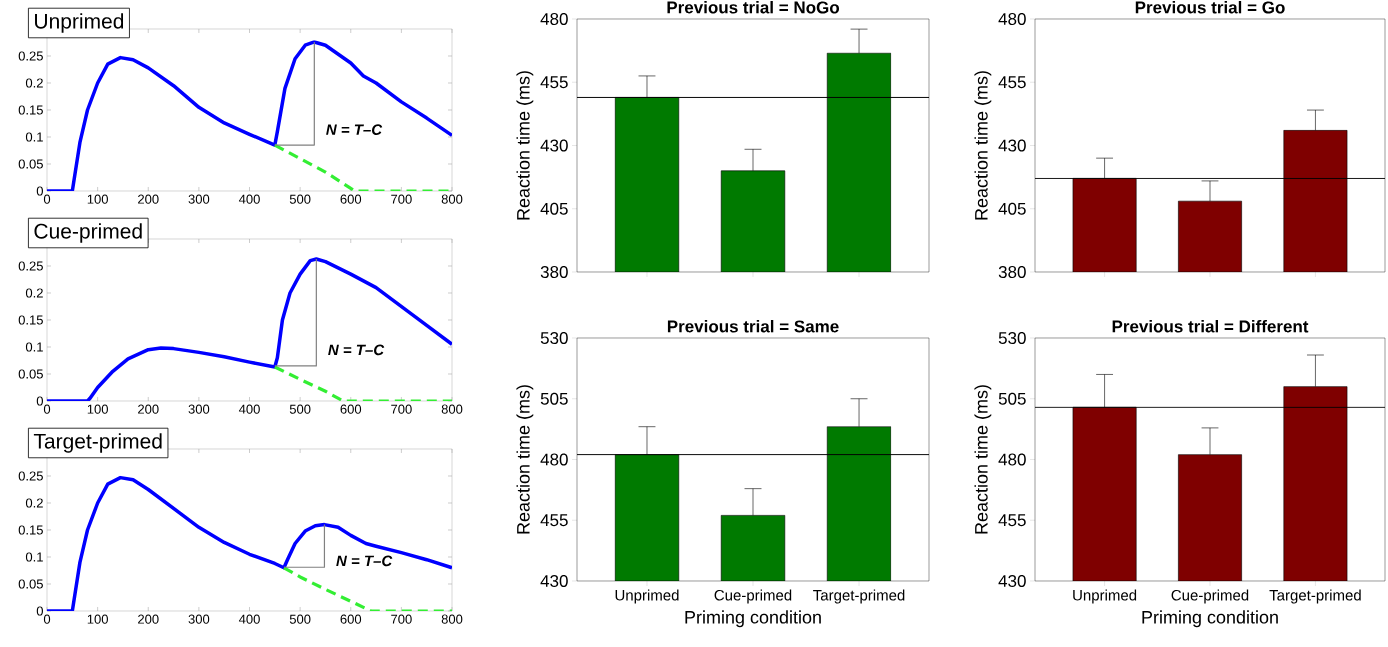  Describe the element at coordinates (1210, 326) in the screenshot. I see `chart-title: Previous trial = Different` at that location.